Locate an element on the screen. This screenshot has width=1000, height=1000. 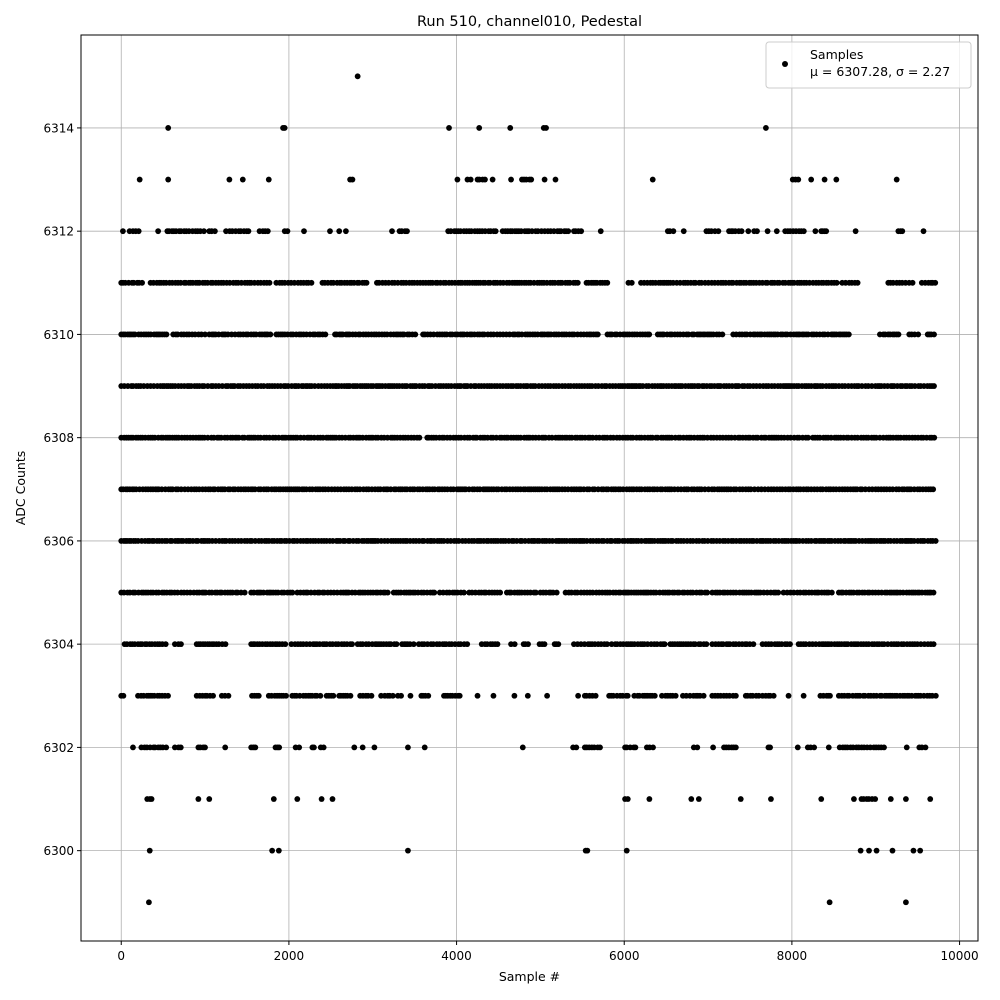
legend-series-label: Samples is located at coordinates (836, 54).